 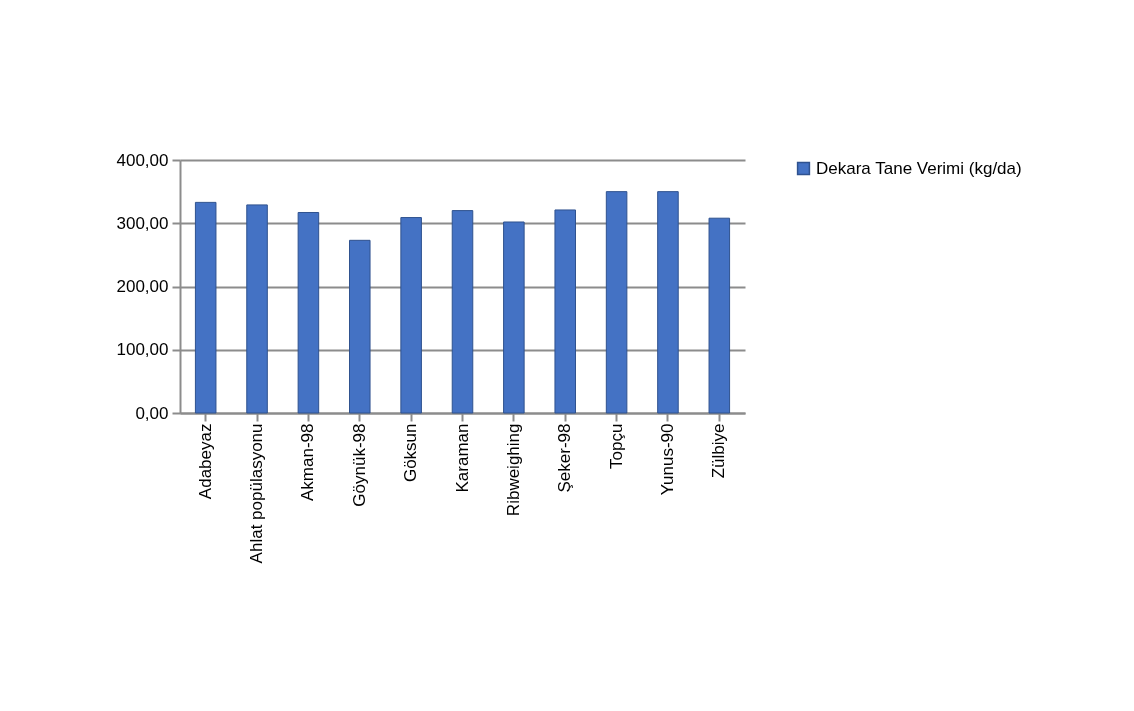 I want to click on x-tick-label: Akman-98, so click(x=308, y=462).